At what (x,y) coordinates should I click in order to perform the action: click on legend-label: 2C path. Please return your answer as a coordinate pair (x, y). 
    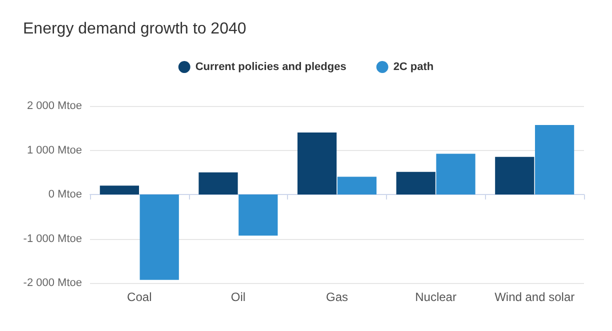
    Looking at the image, I should click on (413, 67).